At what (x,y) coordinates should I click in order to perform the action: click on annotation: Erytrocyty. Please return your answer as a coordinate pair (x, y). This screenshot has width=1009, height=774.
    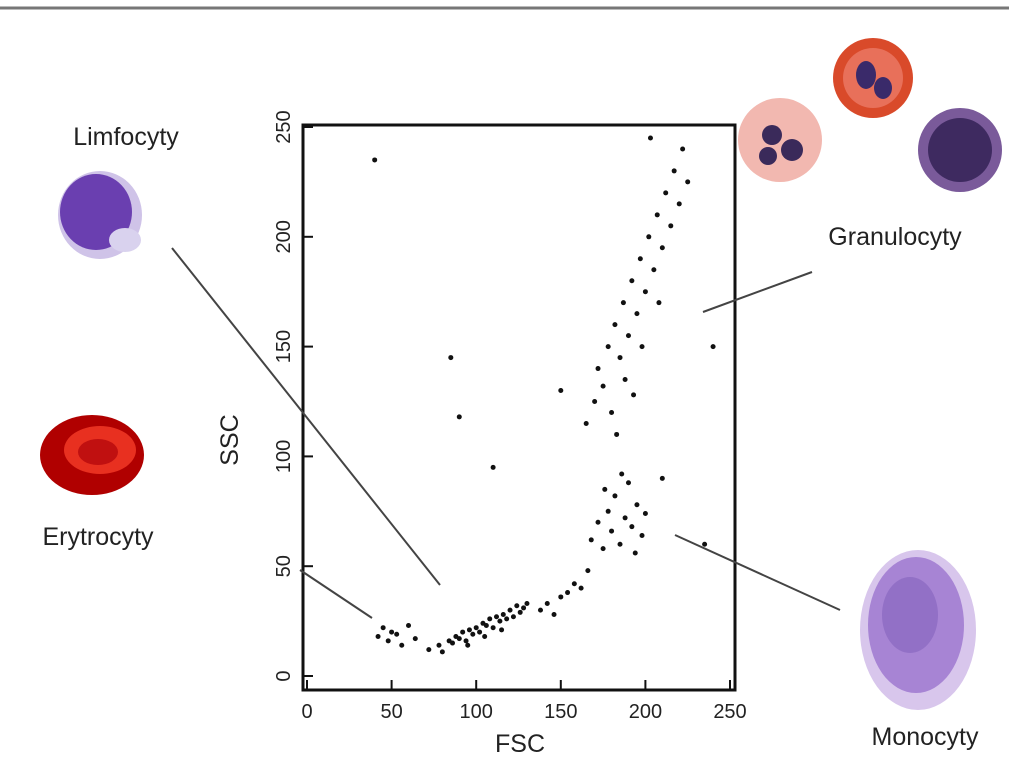
    Looking at the image, I should click on (98, 537).